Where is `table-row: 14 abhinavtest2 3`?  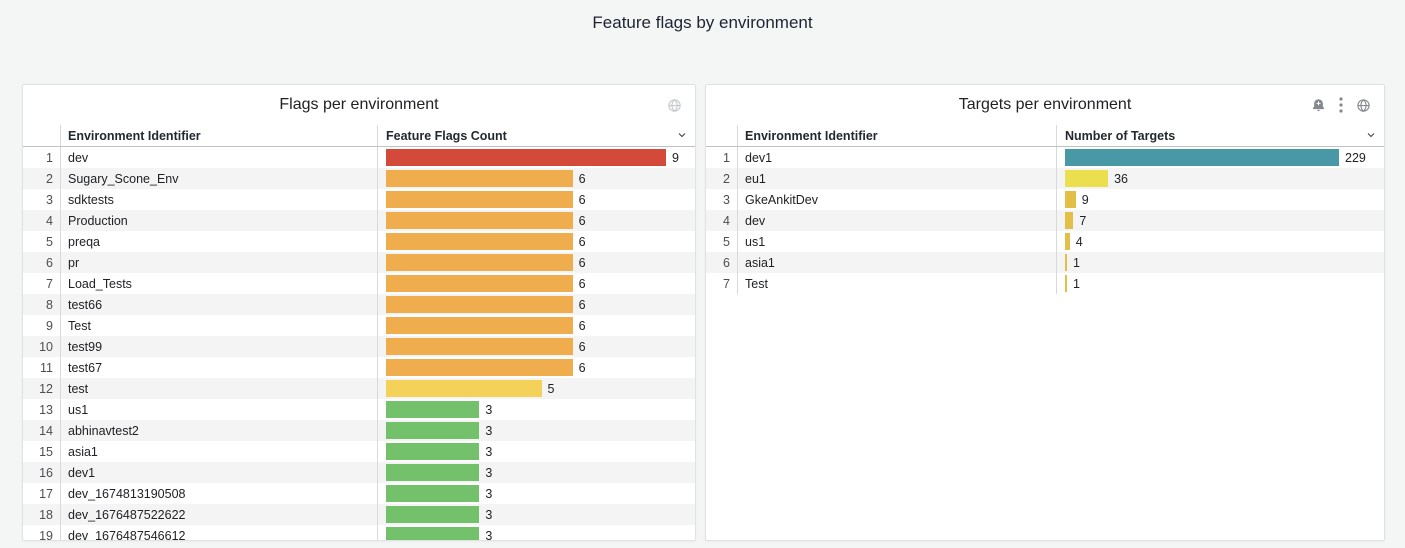
table-row: 14 abhinavtest2 3 is located at coordinates (359, 430).